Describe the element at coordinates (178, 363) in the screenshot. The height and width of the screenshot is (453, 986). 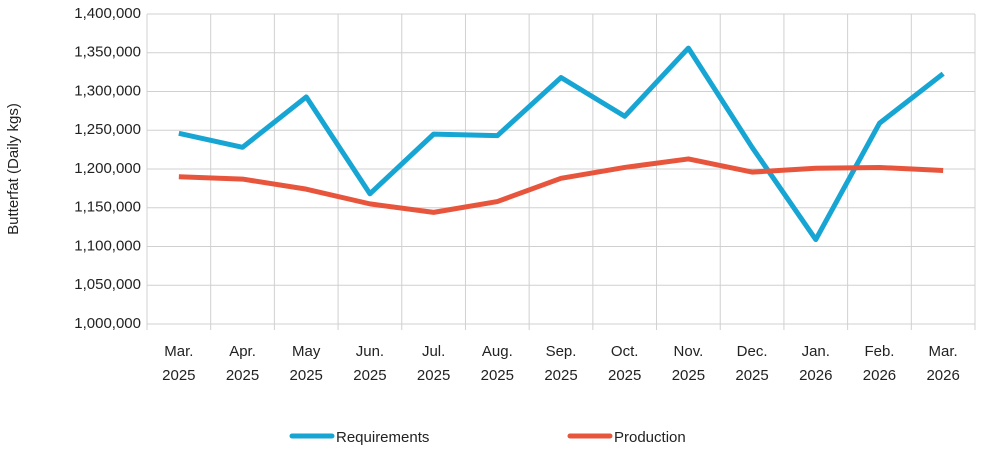
I see `x-tick-label: Mar. 2025` at that location.